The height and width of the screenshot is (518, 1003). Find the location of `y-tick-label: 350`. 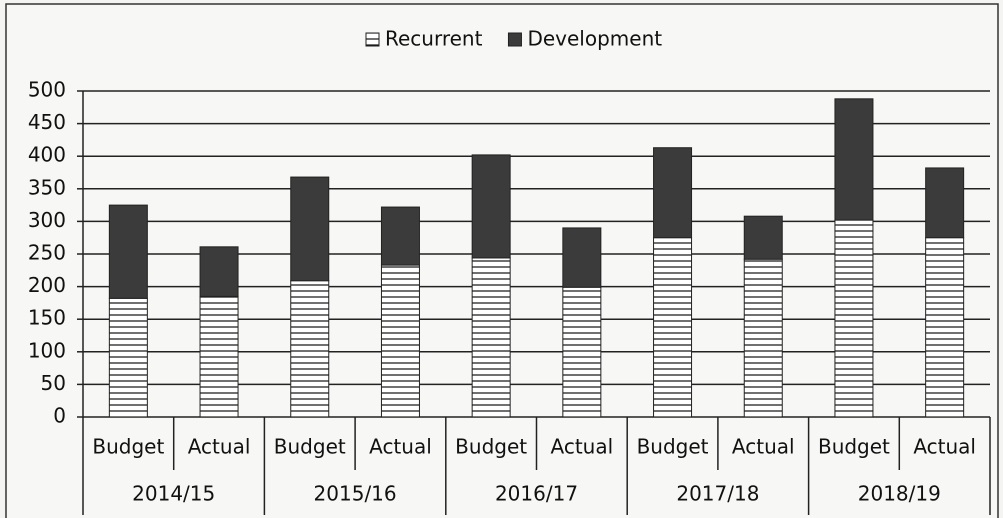

y-tick-label: 350 is located at coordinates (47, 187).